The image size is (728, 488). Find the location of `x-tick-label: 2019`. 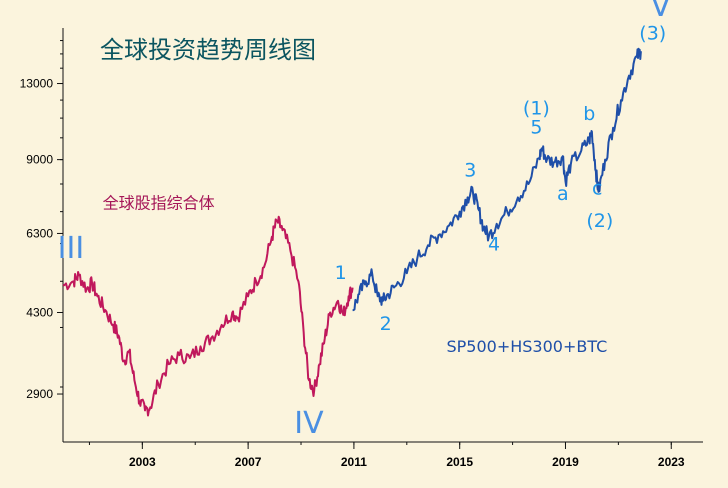

x-tick-label: 2019 is located at coordinates (565, 462).